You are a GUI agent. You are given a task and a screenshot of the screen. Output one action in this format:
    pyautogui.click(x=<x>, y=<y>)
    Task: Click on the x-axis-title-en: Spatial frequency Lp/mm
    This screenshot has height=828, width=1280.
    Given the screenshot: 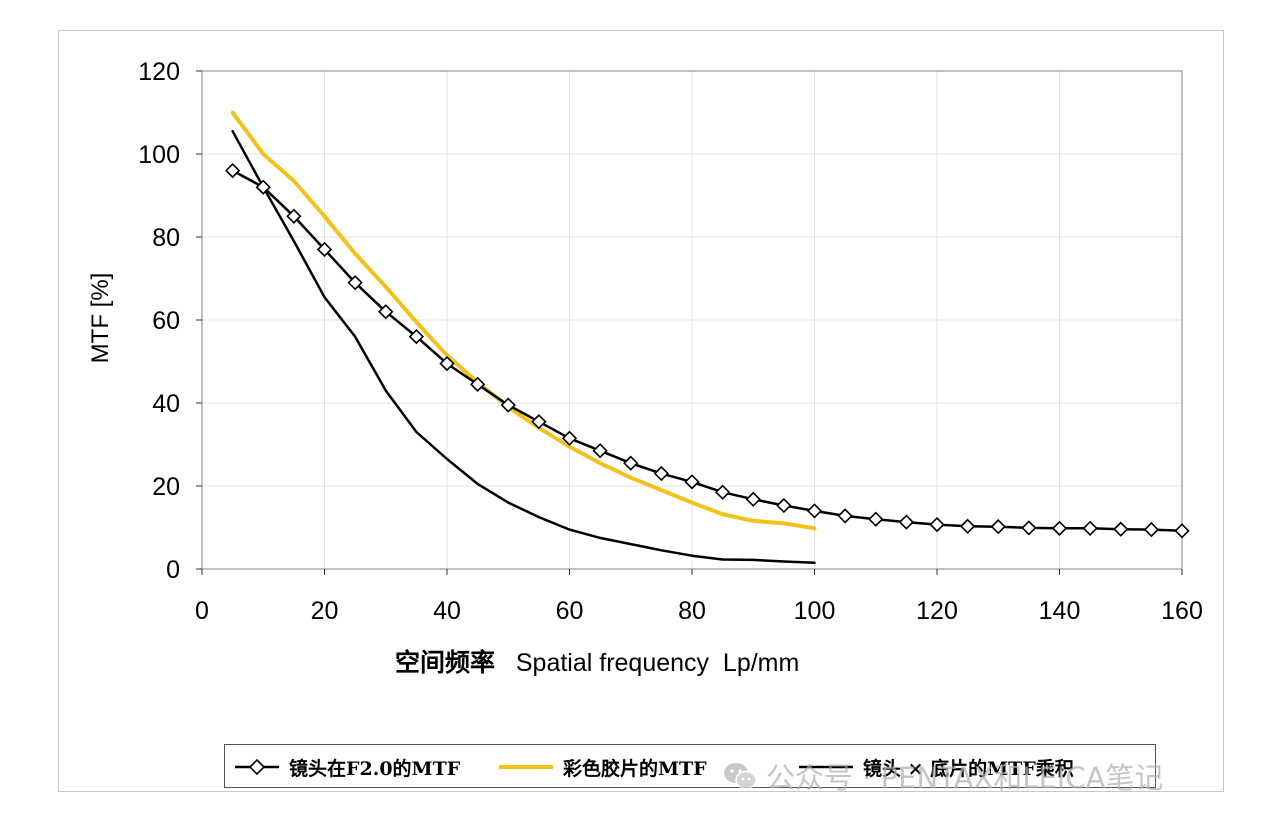 What is the action you would take?
    pyautogui.click(x=657, y=663)
    